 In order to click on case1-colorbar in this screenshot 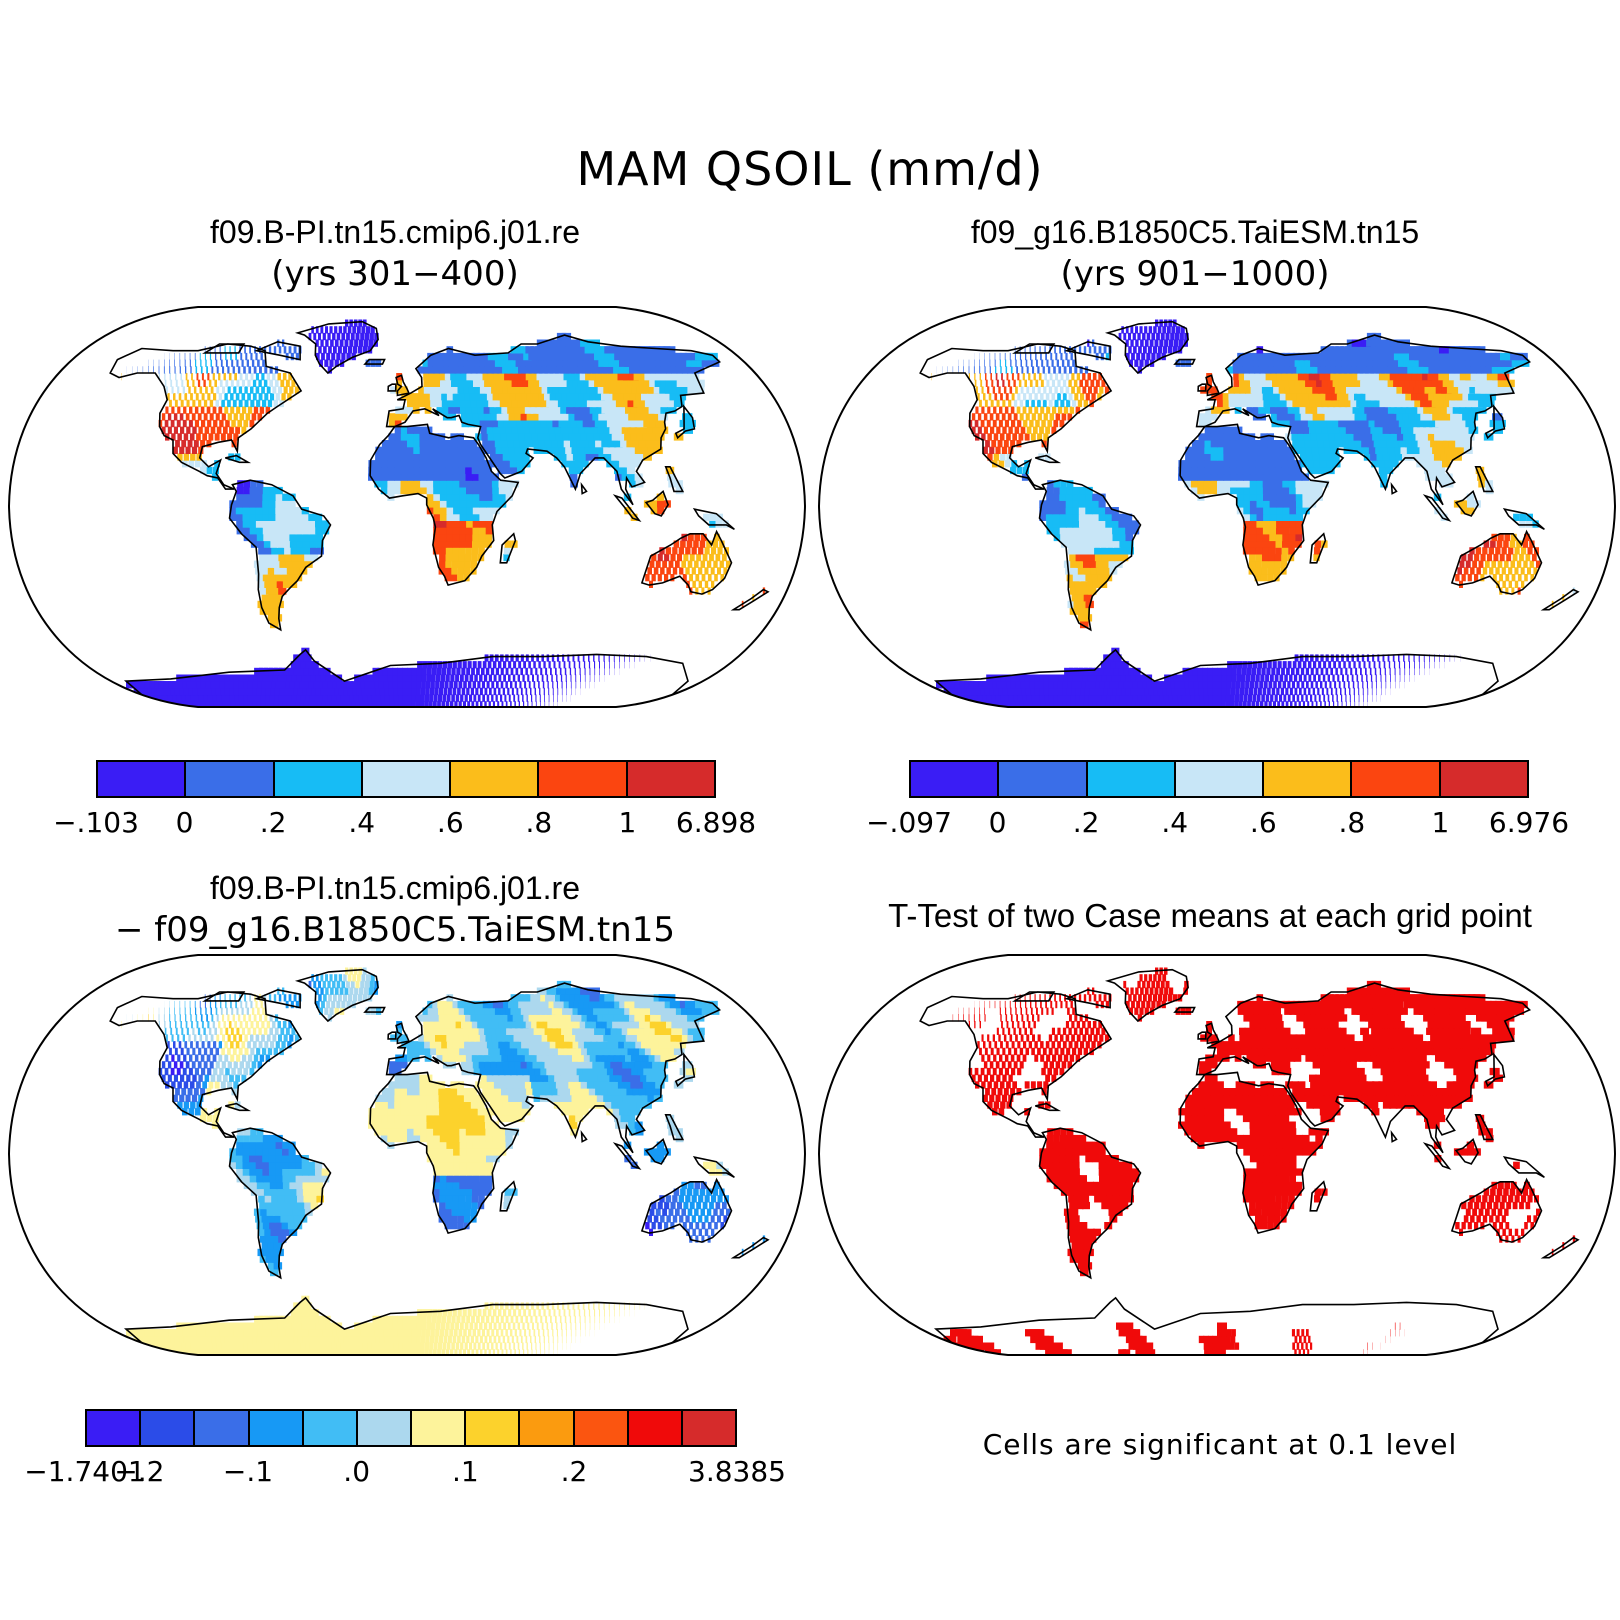, I will do `click(406, 779)`.